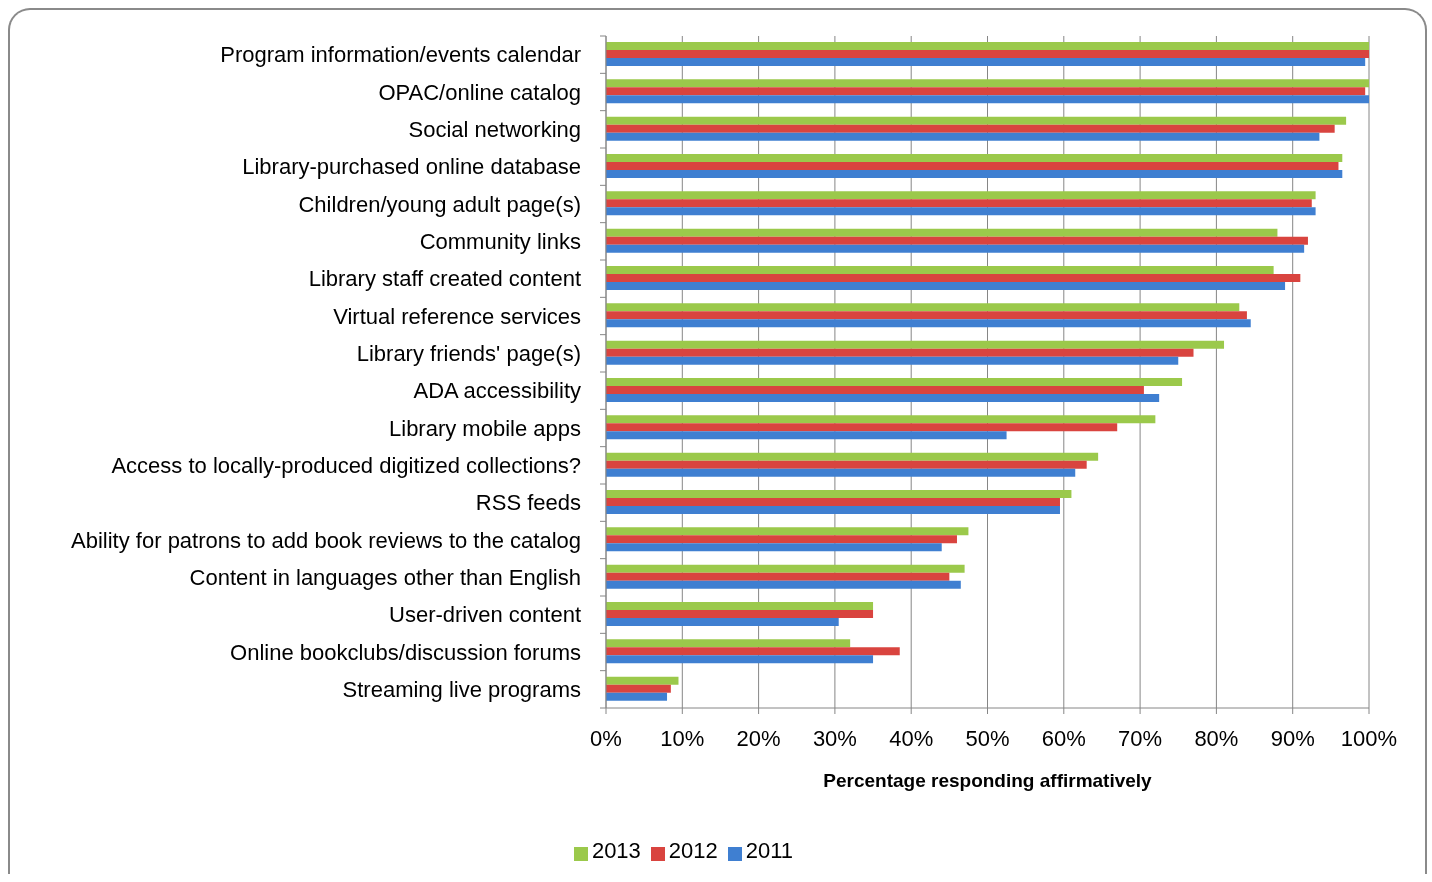  I want to click on y-tick-label: Library mobile apps, so click(485, 428).